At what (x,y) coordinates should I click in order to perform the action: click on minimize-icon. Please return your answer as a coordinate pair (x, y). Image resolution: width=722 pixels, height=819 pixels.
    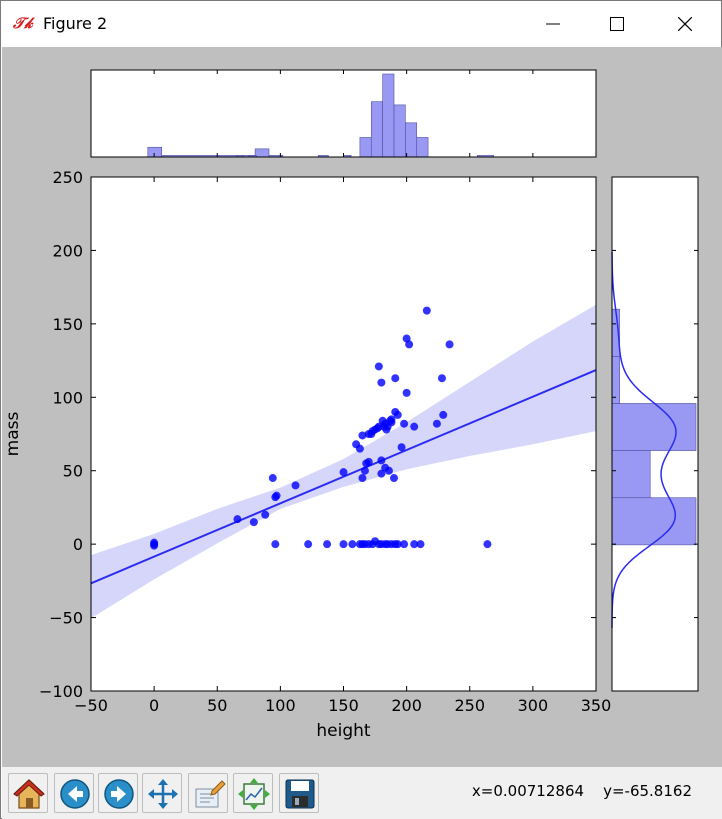
    Looking at the image, I should click on (553, 24).